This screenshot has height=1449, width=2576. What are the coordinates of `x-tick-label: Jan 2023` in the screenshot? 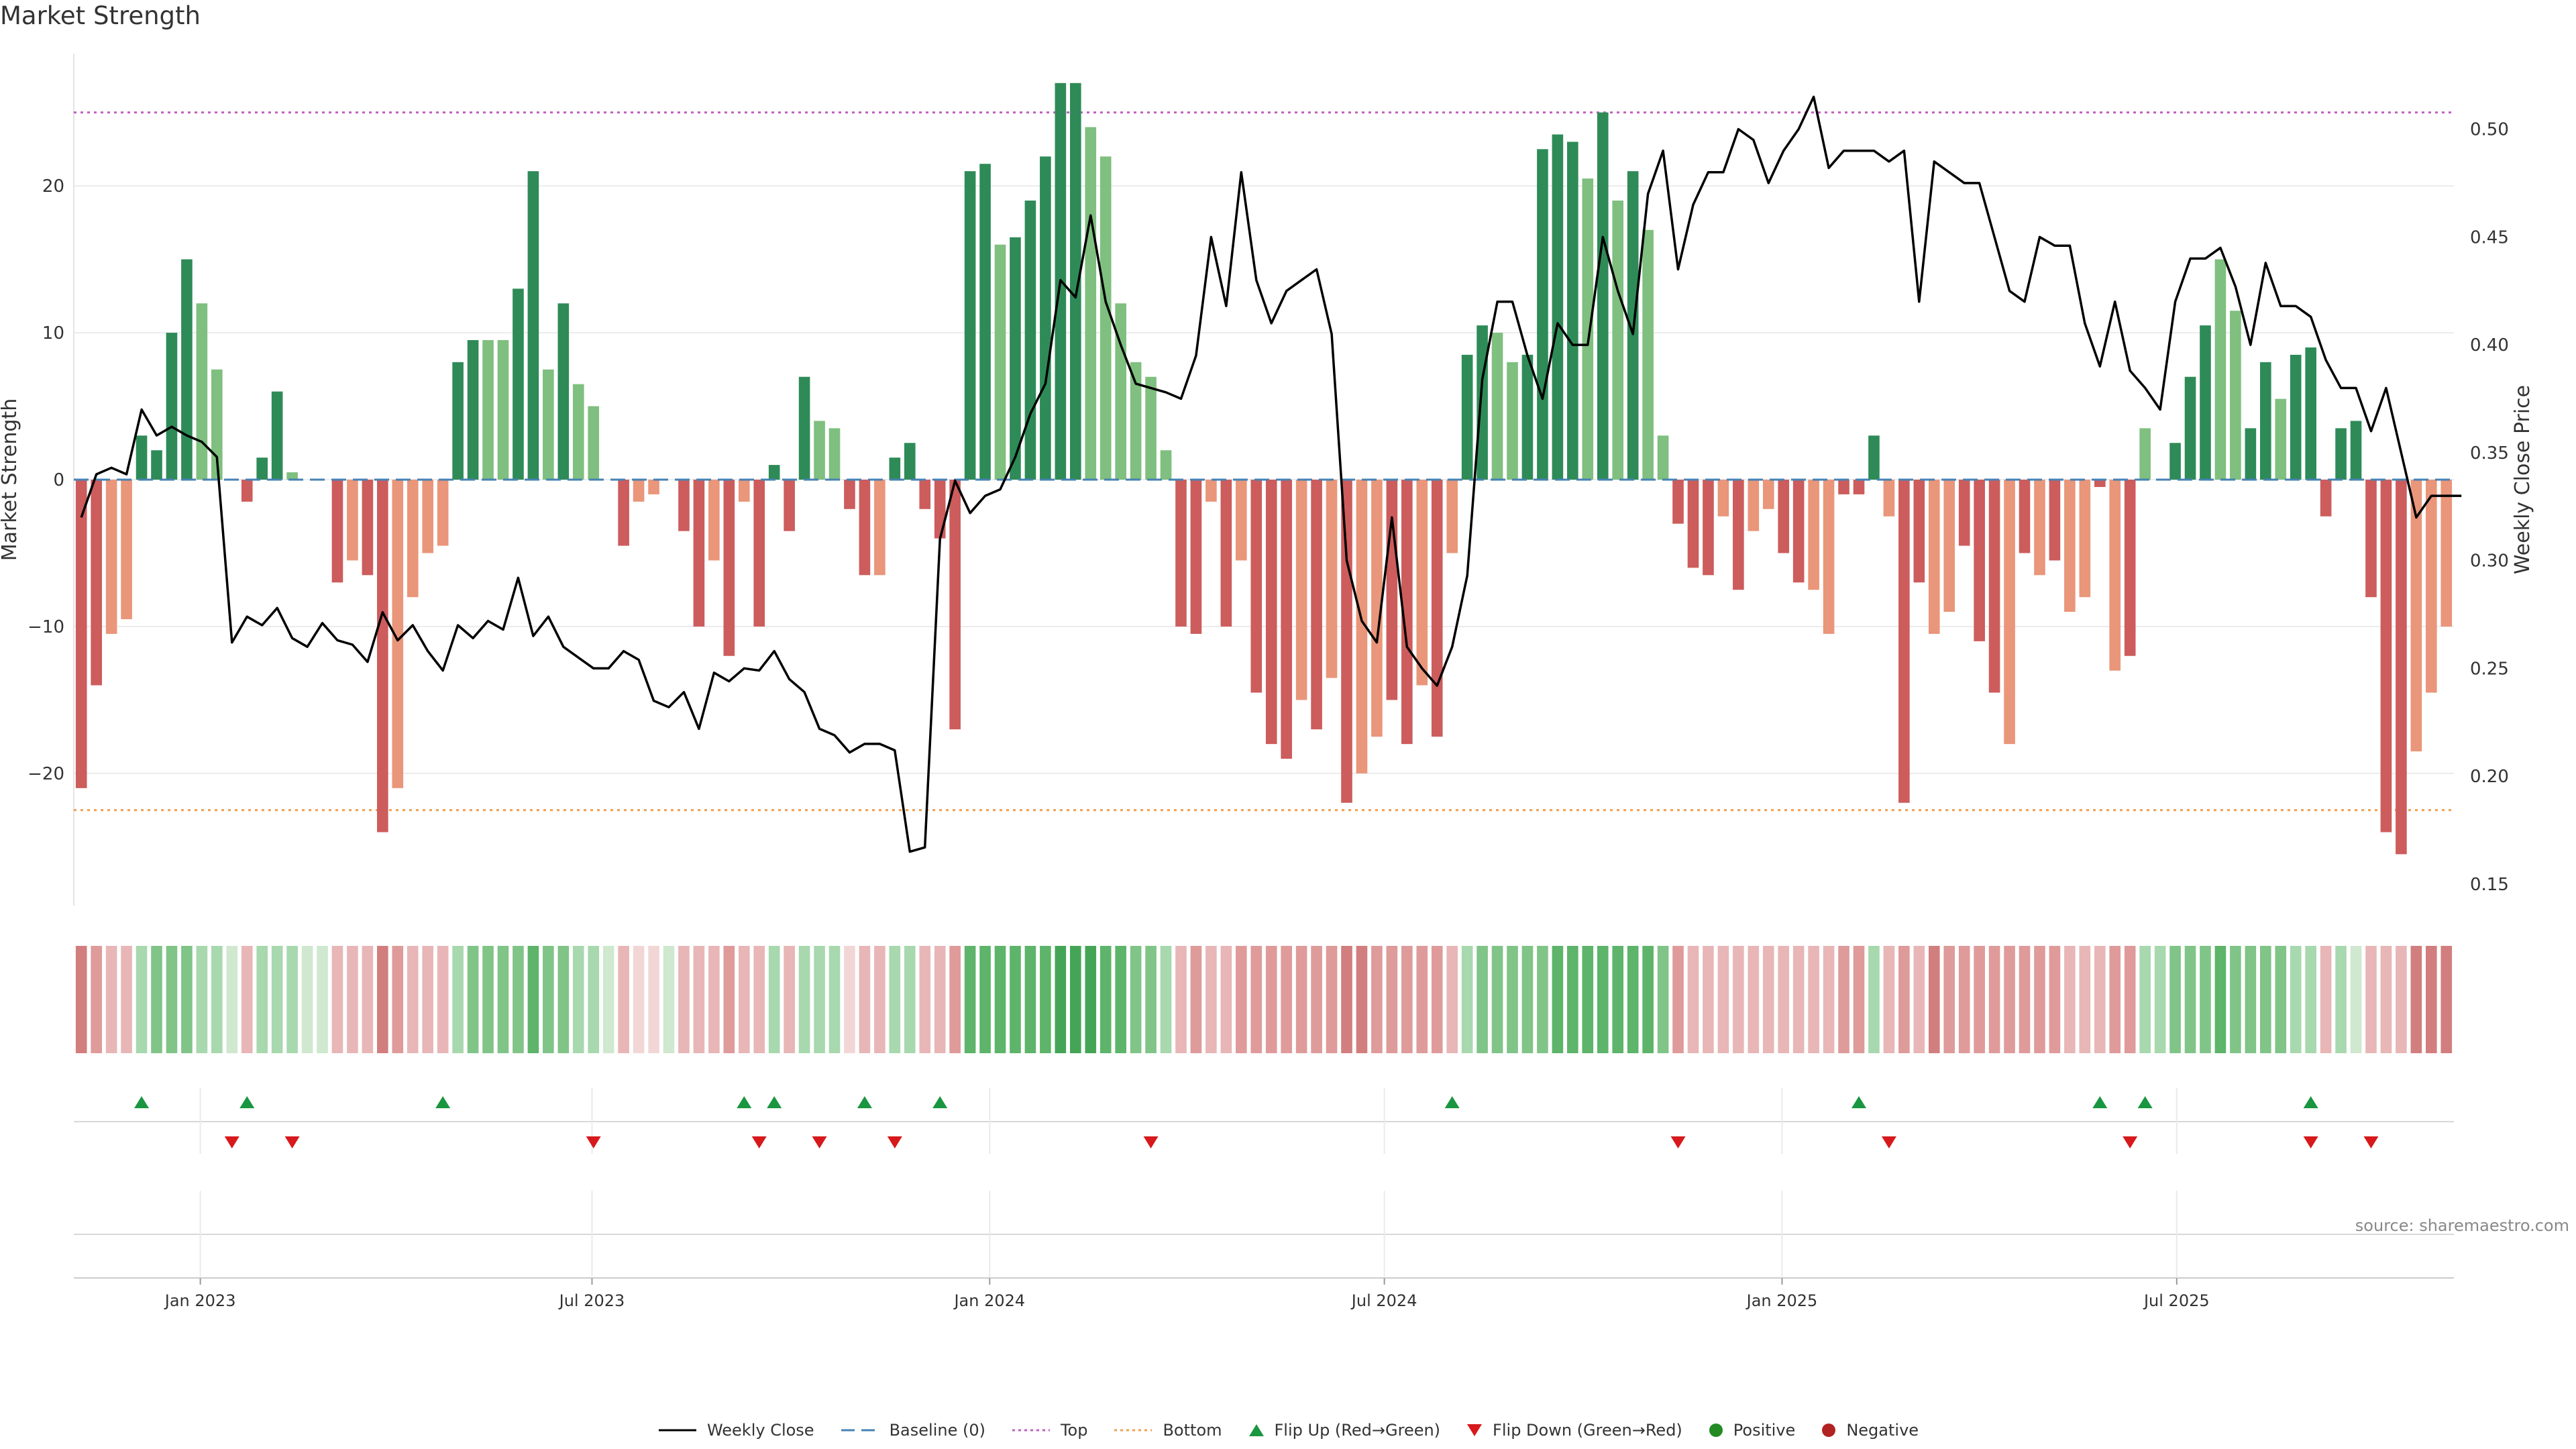 It's located at (200, 1300).